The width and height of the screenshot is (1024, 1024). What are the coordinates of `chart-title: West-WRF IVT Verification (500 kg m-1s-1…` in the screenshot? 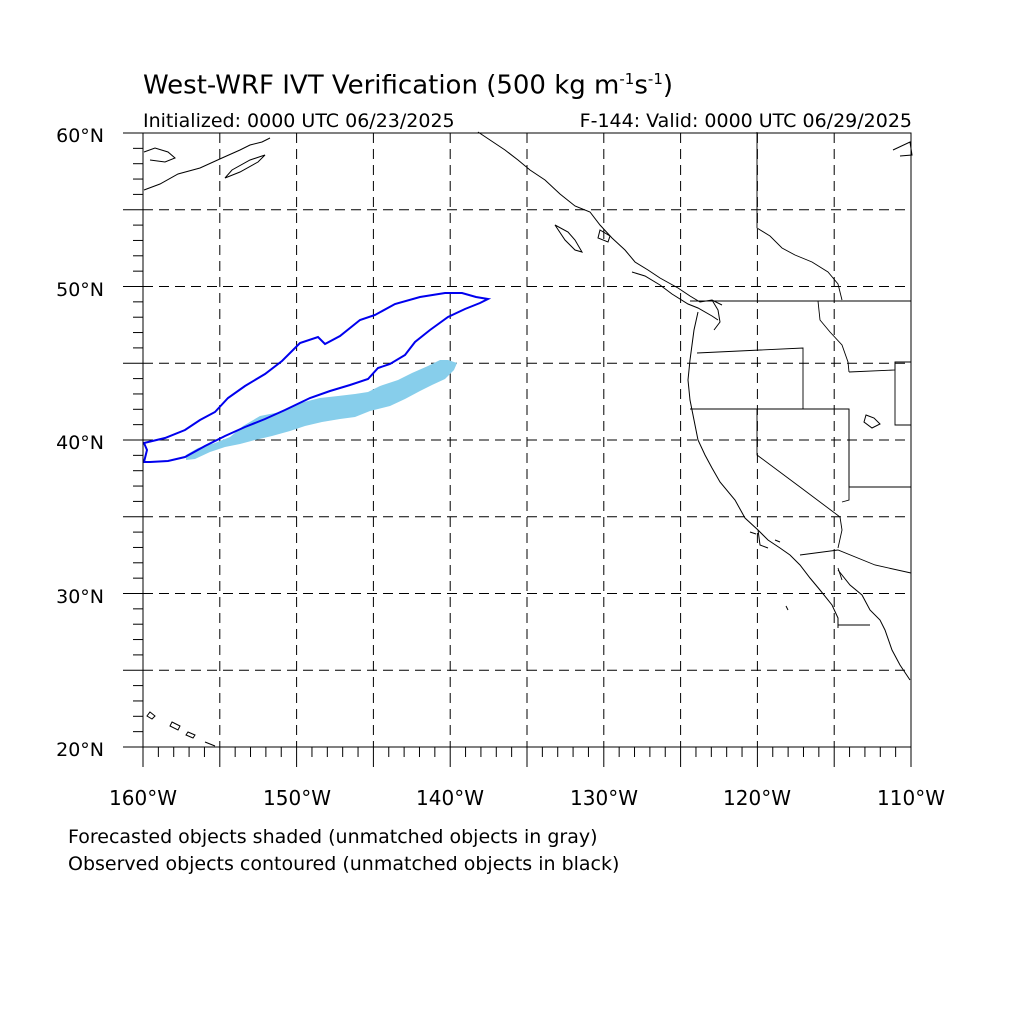 It's located at (408, 85).